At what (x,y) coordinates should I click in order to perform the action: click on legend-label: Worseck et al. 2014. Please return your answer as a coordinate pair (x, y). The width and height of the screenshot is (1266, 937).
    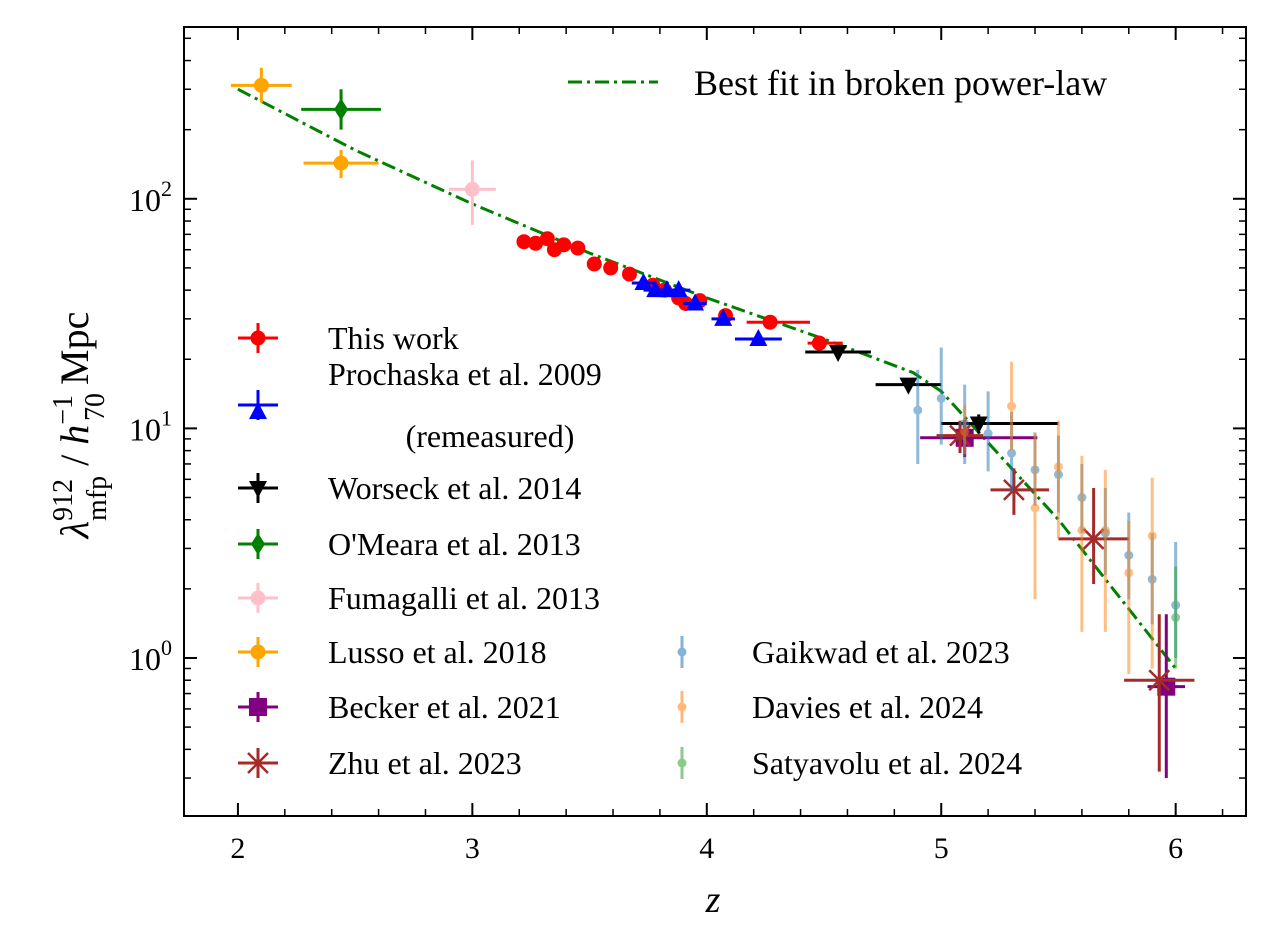
    Looking at the image, I should click on (454, 488).